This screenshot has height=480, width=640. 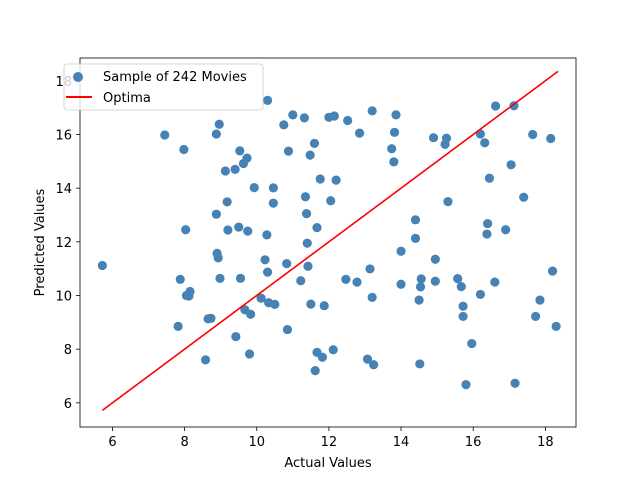 What do you see at coordinates (401, 442) in the screenshot?
I see `x-tick-label: 14` at bounding box center [401, 442].